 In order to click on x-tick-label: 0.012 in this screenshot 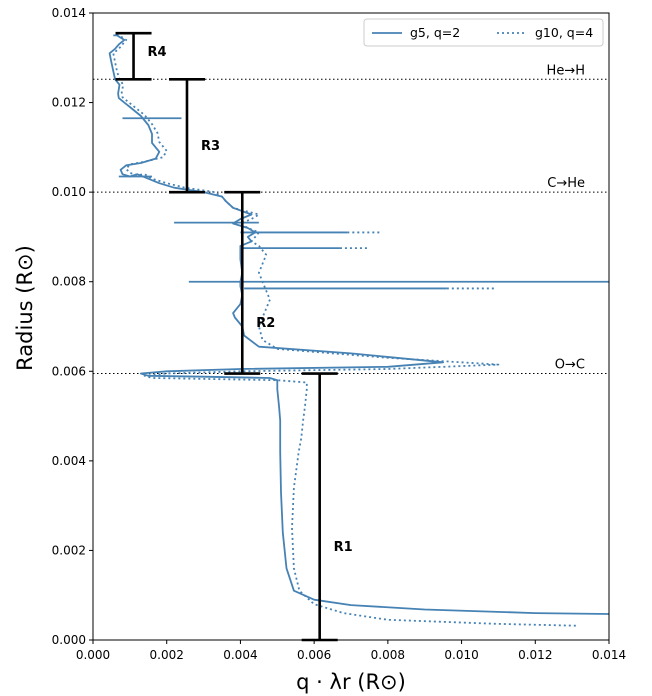, I will do `click(535, 655)`.